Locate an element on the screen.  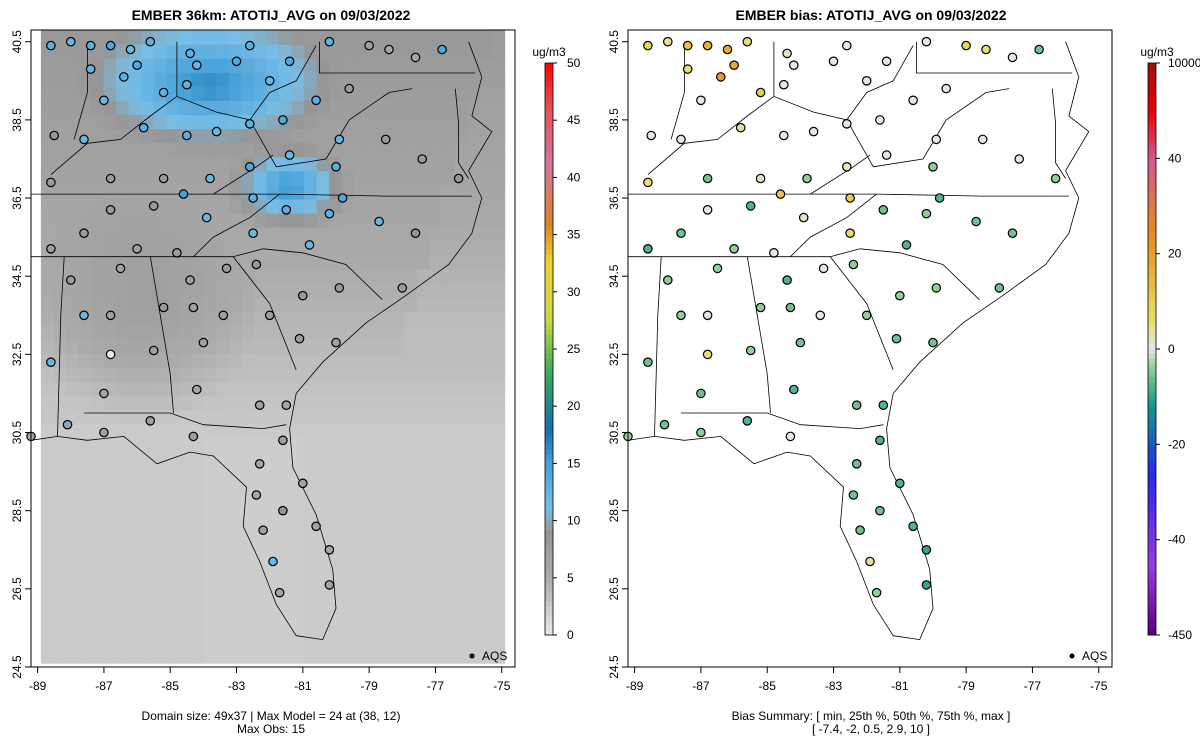
colorbar-tick-label: 25 is located at coordinates (574, 349).